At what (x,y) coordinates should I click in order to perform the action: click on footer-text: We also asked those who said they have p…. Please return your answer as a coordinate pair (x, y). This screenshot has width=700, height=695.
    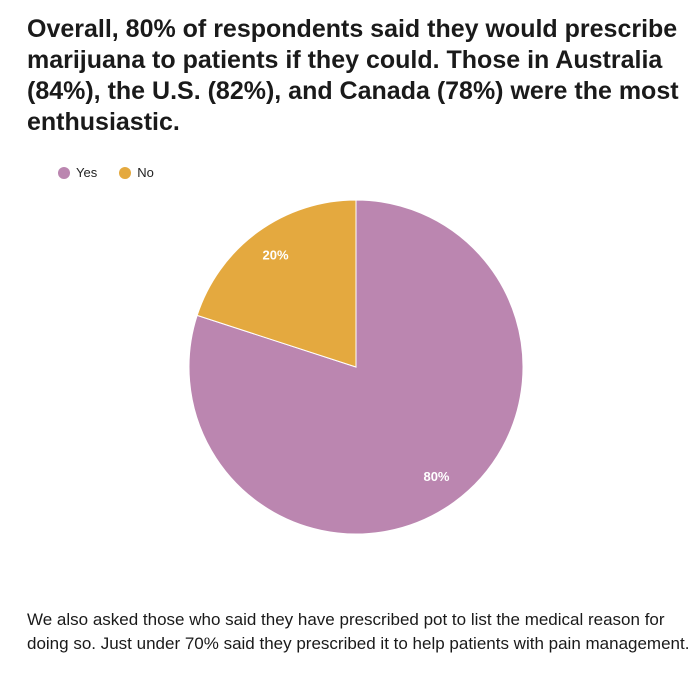
    Looking at the image, I should click on (358, 631).